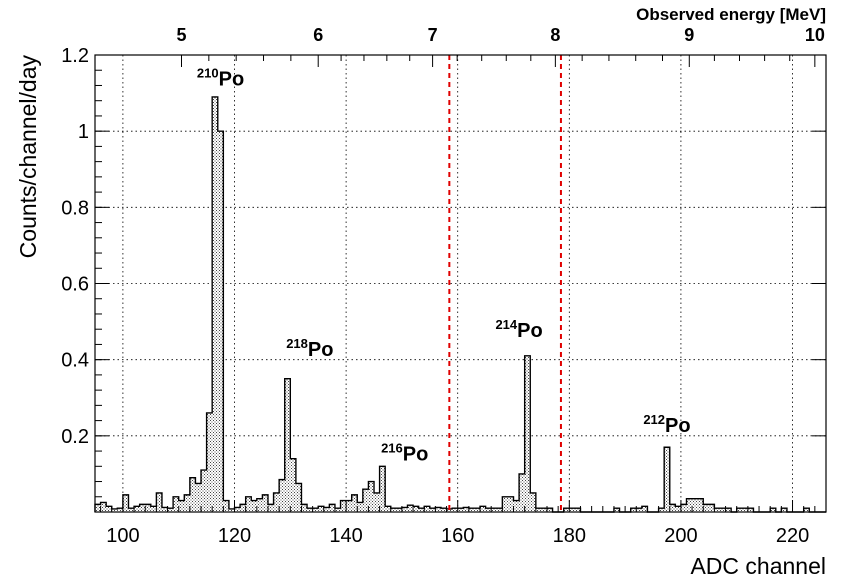 The height and width of the screenshot is (583, 842). I want to click on top-tick-label: 9, so click(689, 35).